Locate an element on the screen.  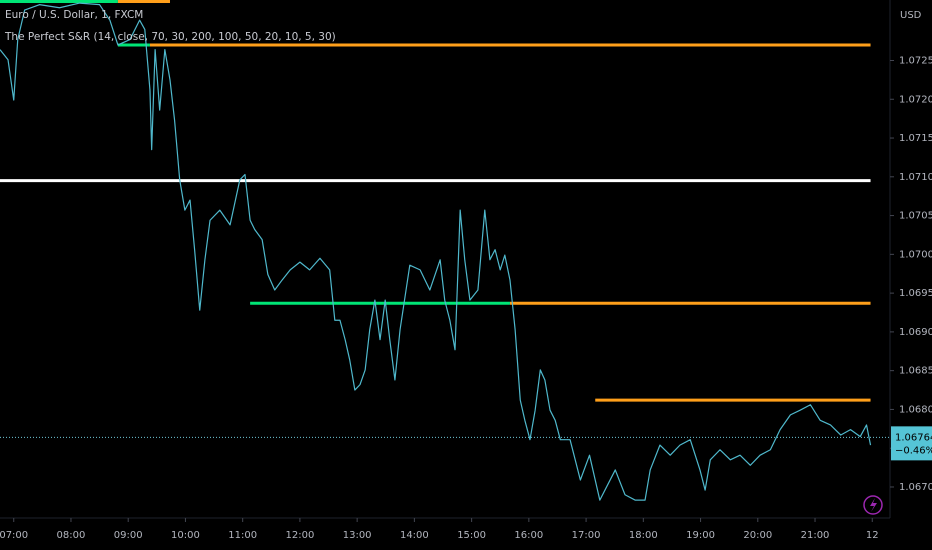
x-tick-label: 18:00 is located at coordinates (643, 535).